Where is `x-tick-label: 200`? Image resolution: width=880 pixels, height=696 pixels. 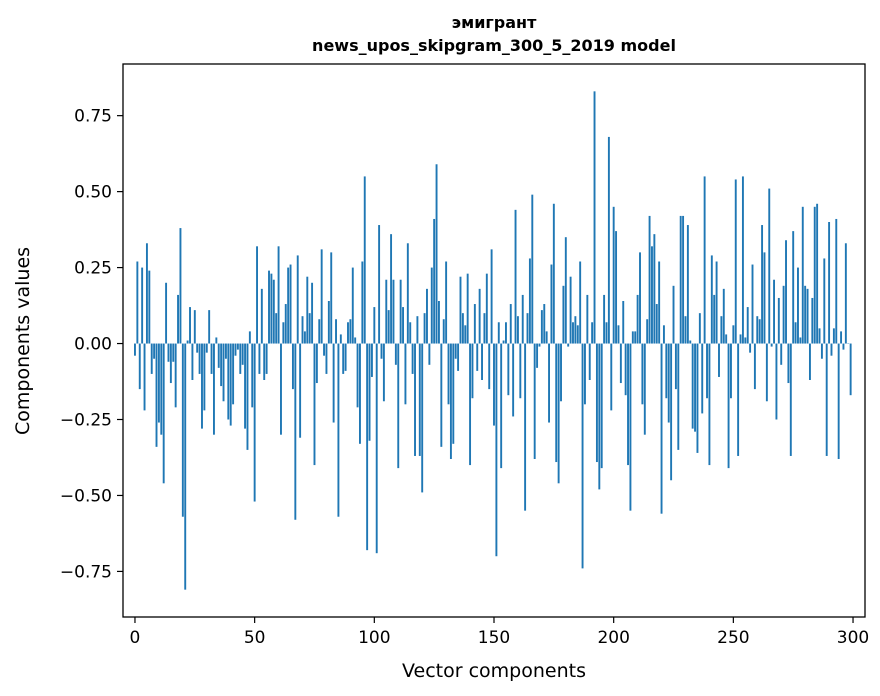
x-tick-label: 200 is located at coordinates (613, 638).